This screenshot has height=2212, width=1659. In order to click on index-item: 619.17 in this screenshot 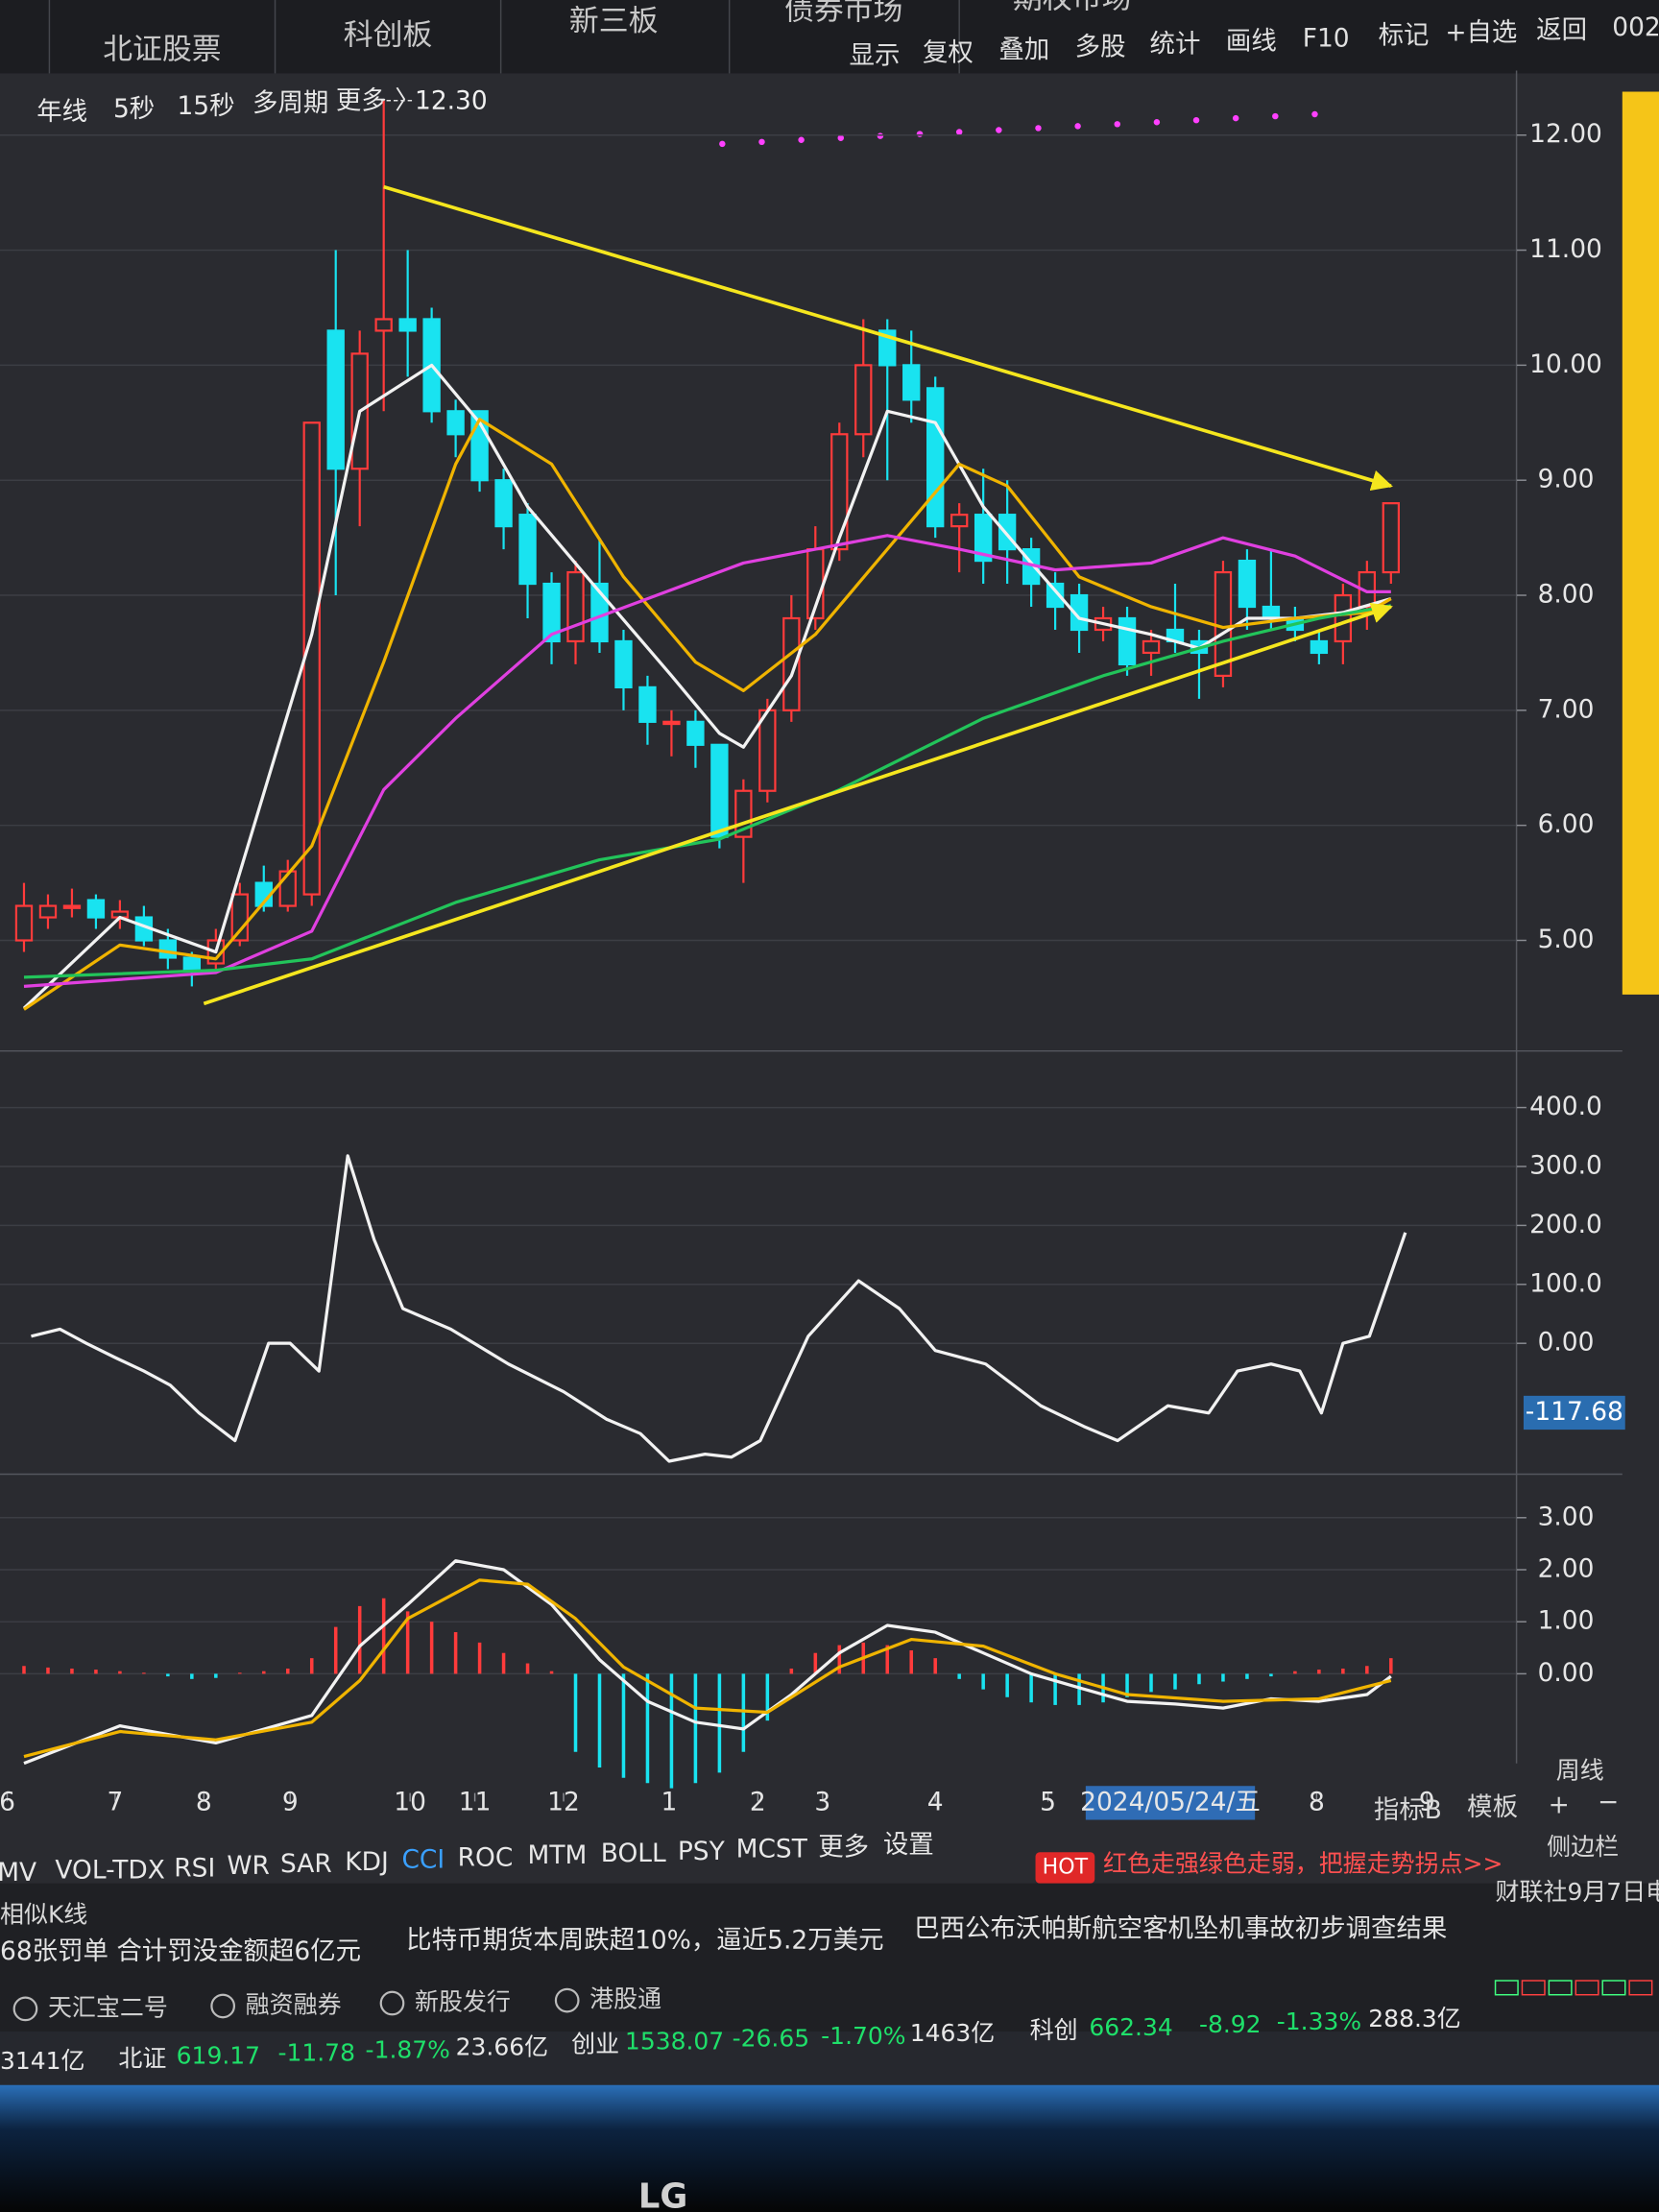, I will do `click(218, 2055)`.